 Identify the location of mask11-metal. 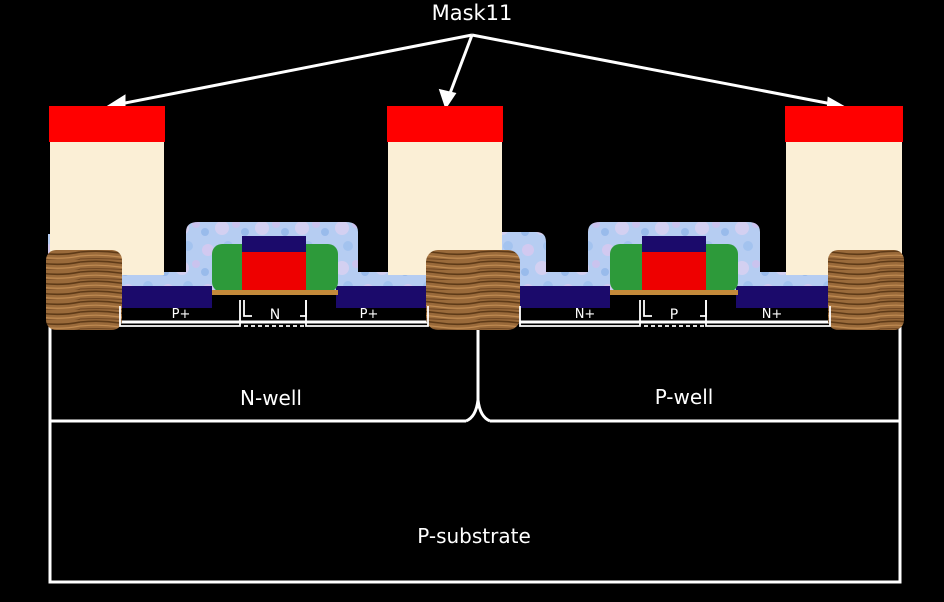
(476, 124).